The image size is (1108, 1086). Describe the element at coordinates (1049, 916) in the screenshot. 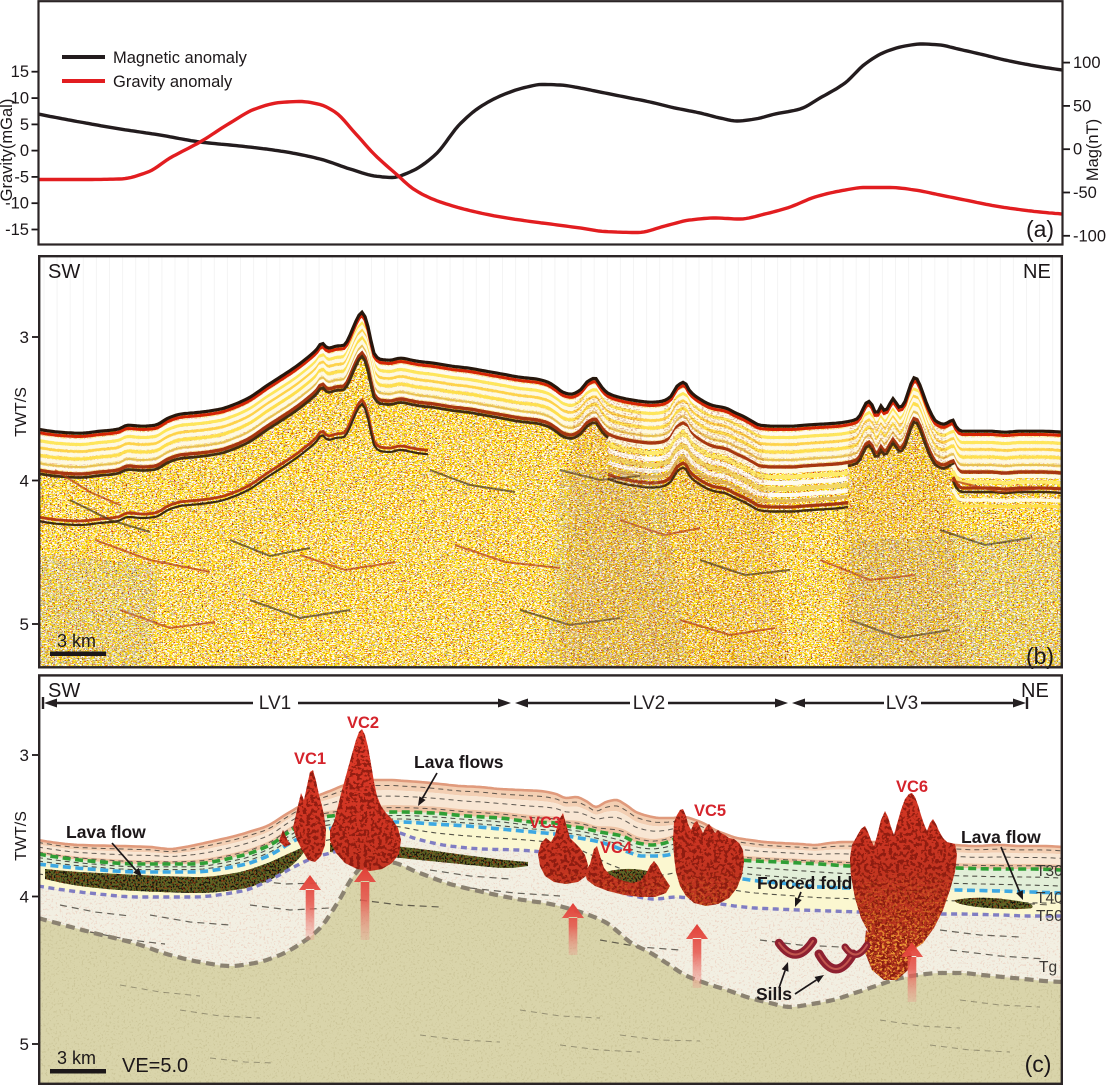

I see `svg-text: T50` at that location.